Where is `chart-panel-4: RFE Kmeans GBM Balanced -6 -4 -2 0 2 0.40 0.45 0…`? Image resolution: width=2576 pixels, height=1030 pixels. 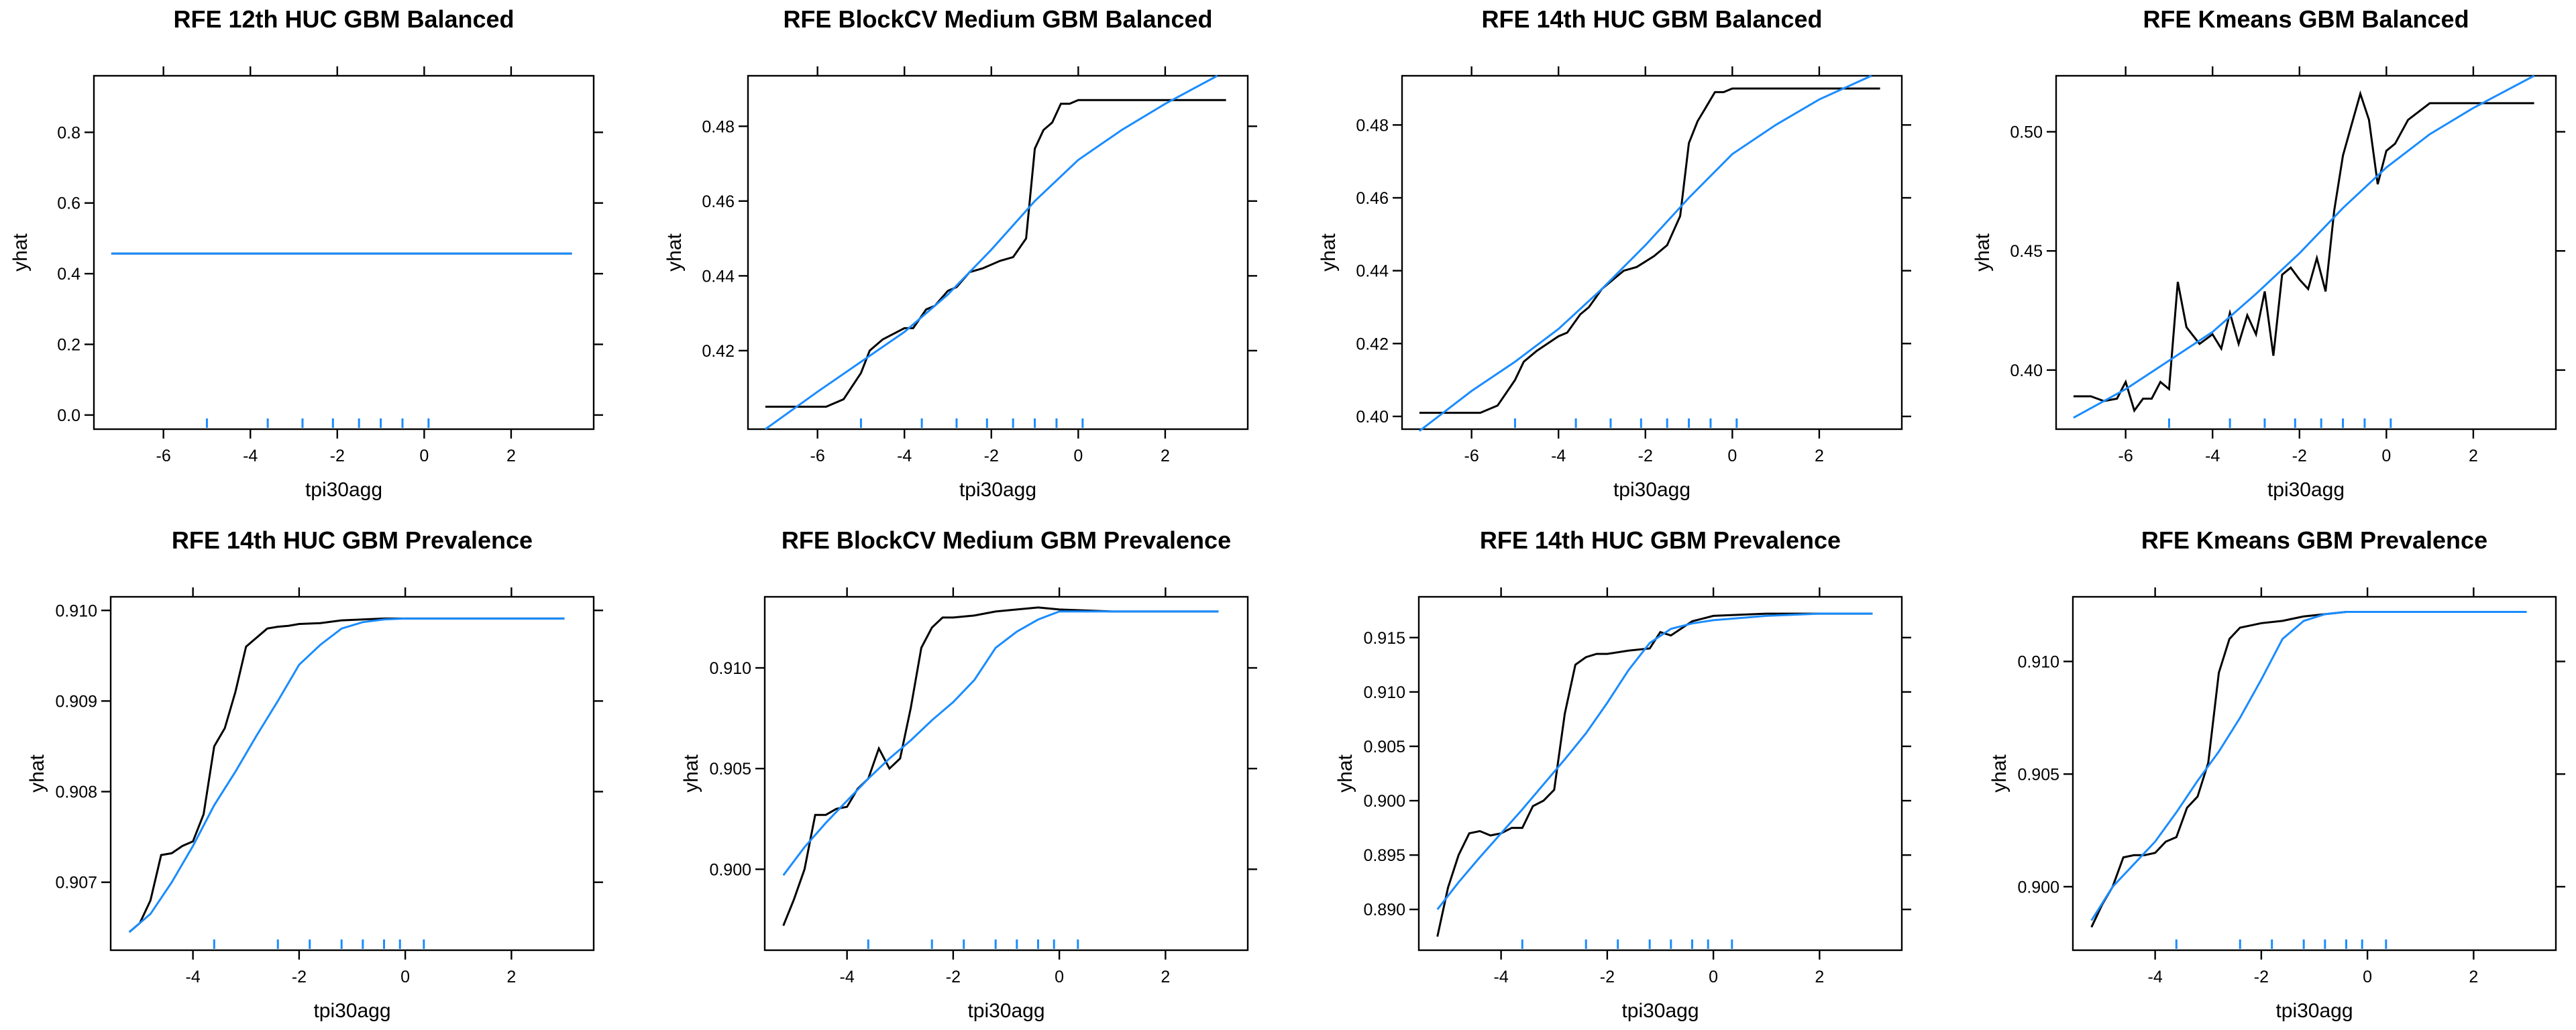
chart-panel-4: RFE Kmeans GBM Balanced -6 -4 -2 0 2 0.40 0.45 0… is located at coordinates (2268, 253).